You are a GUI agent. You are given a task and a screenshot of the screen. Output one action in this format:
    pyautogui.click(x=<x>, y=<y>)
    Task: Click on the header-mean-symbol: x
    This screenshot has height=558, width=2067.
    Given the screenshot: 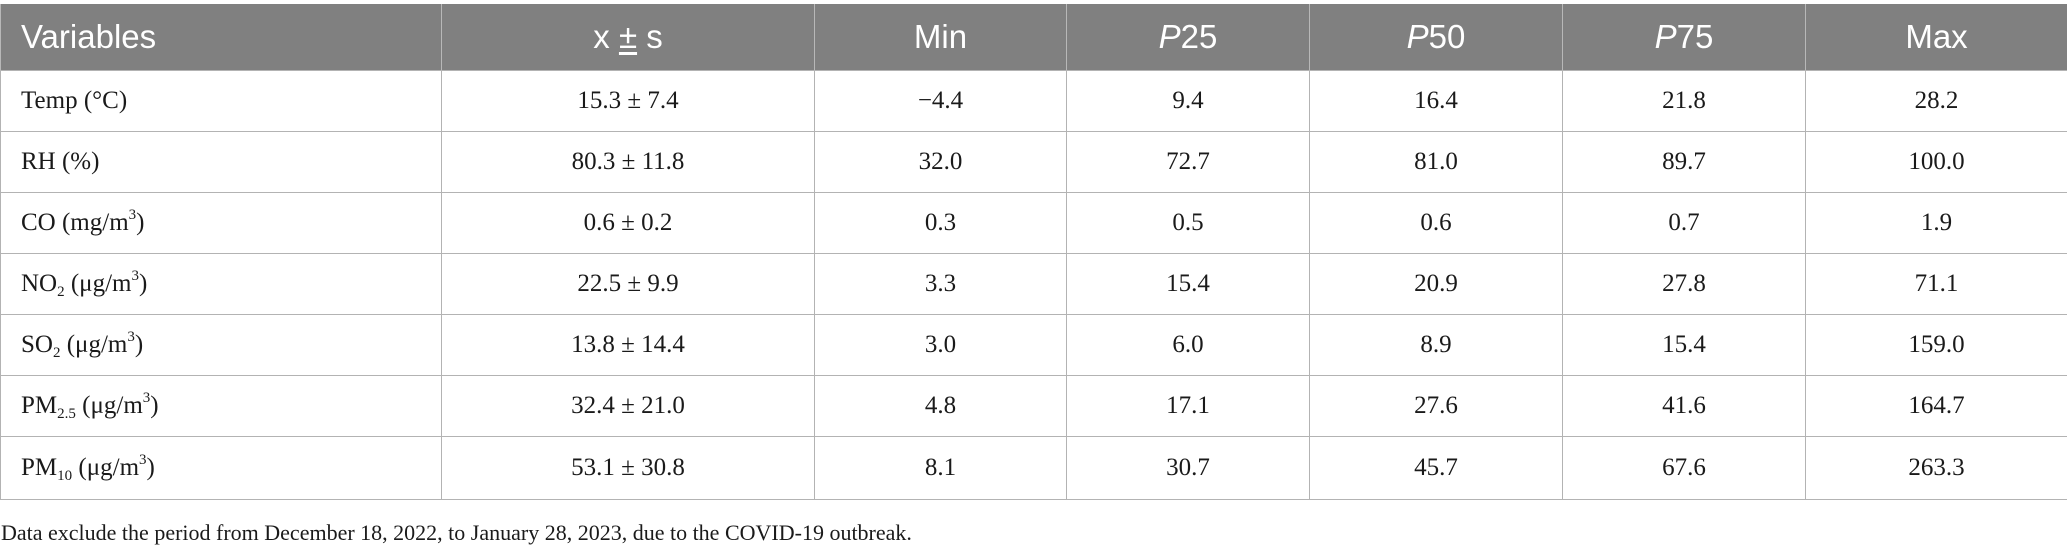 What is the action you would take?
    pyautogui.click(x=601, y=36)
    